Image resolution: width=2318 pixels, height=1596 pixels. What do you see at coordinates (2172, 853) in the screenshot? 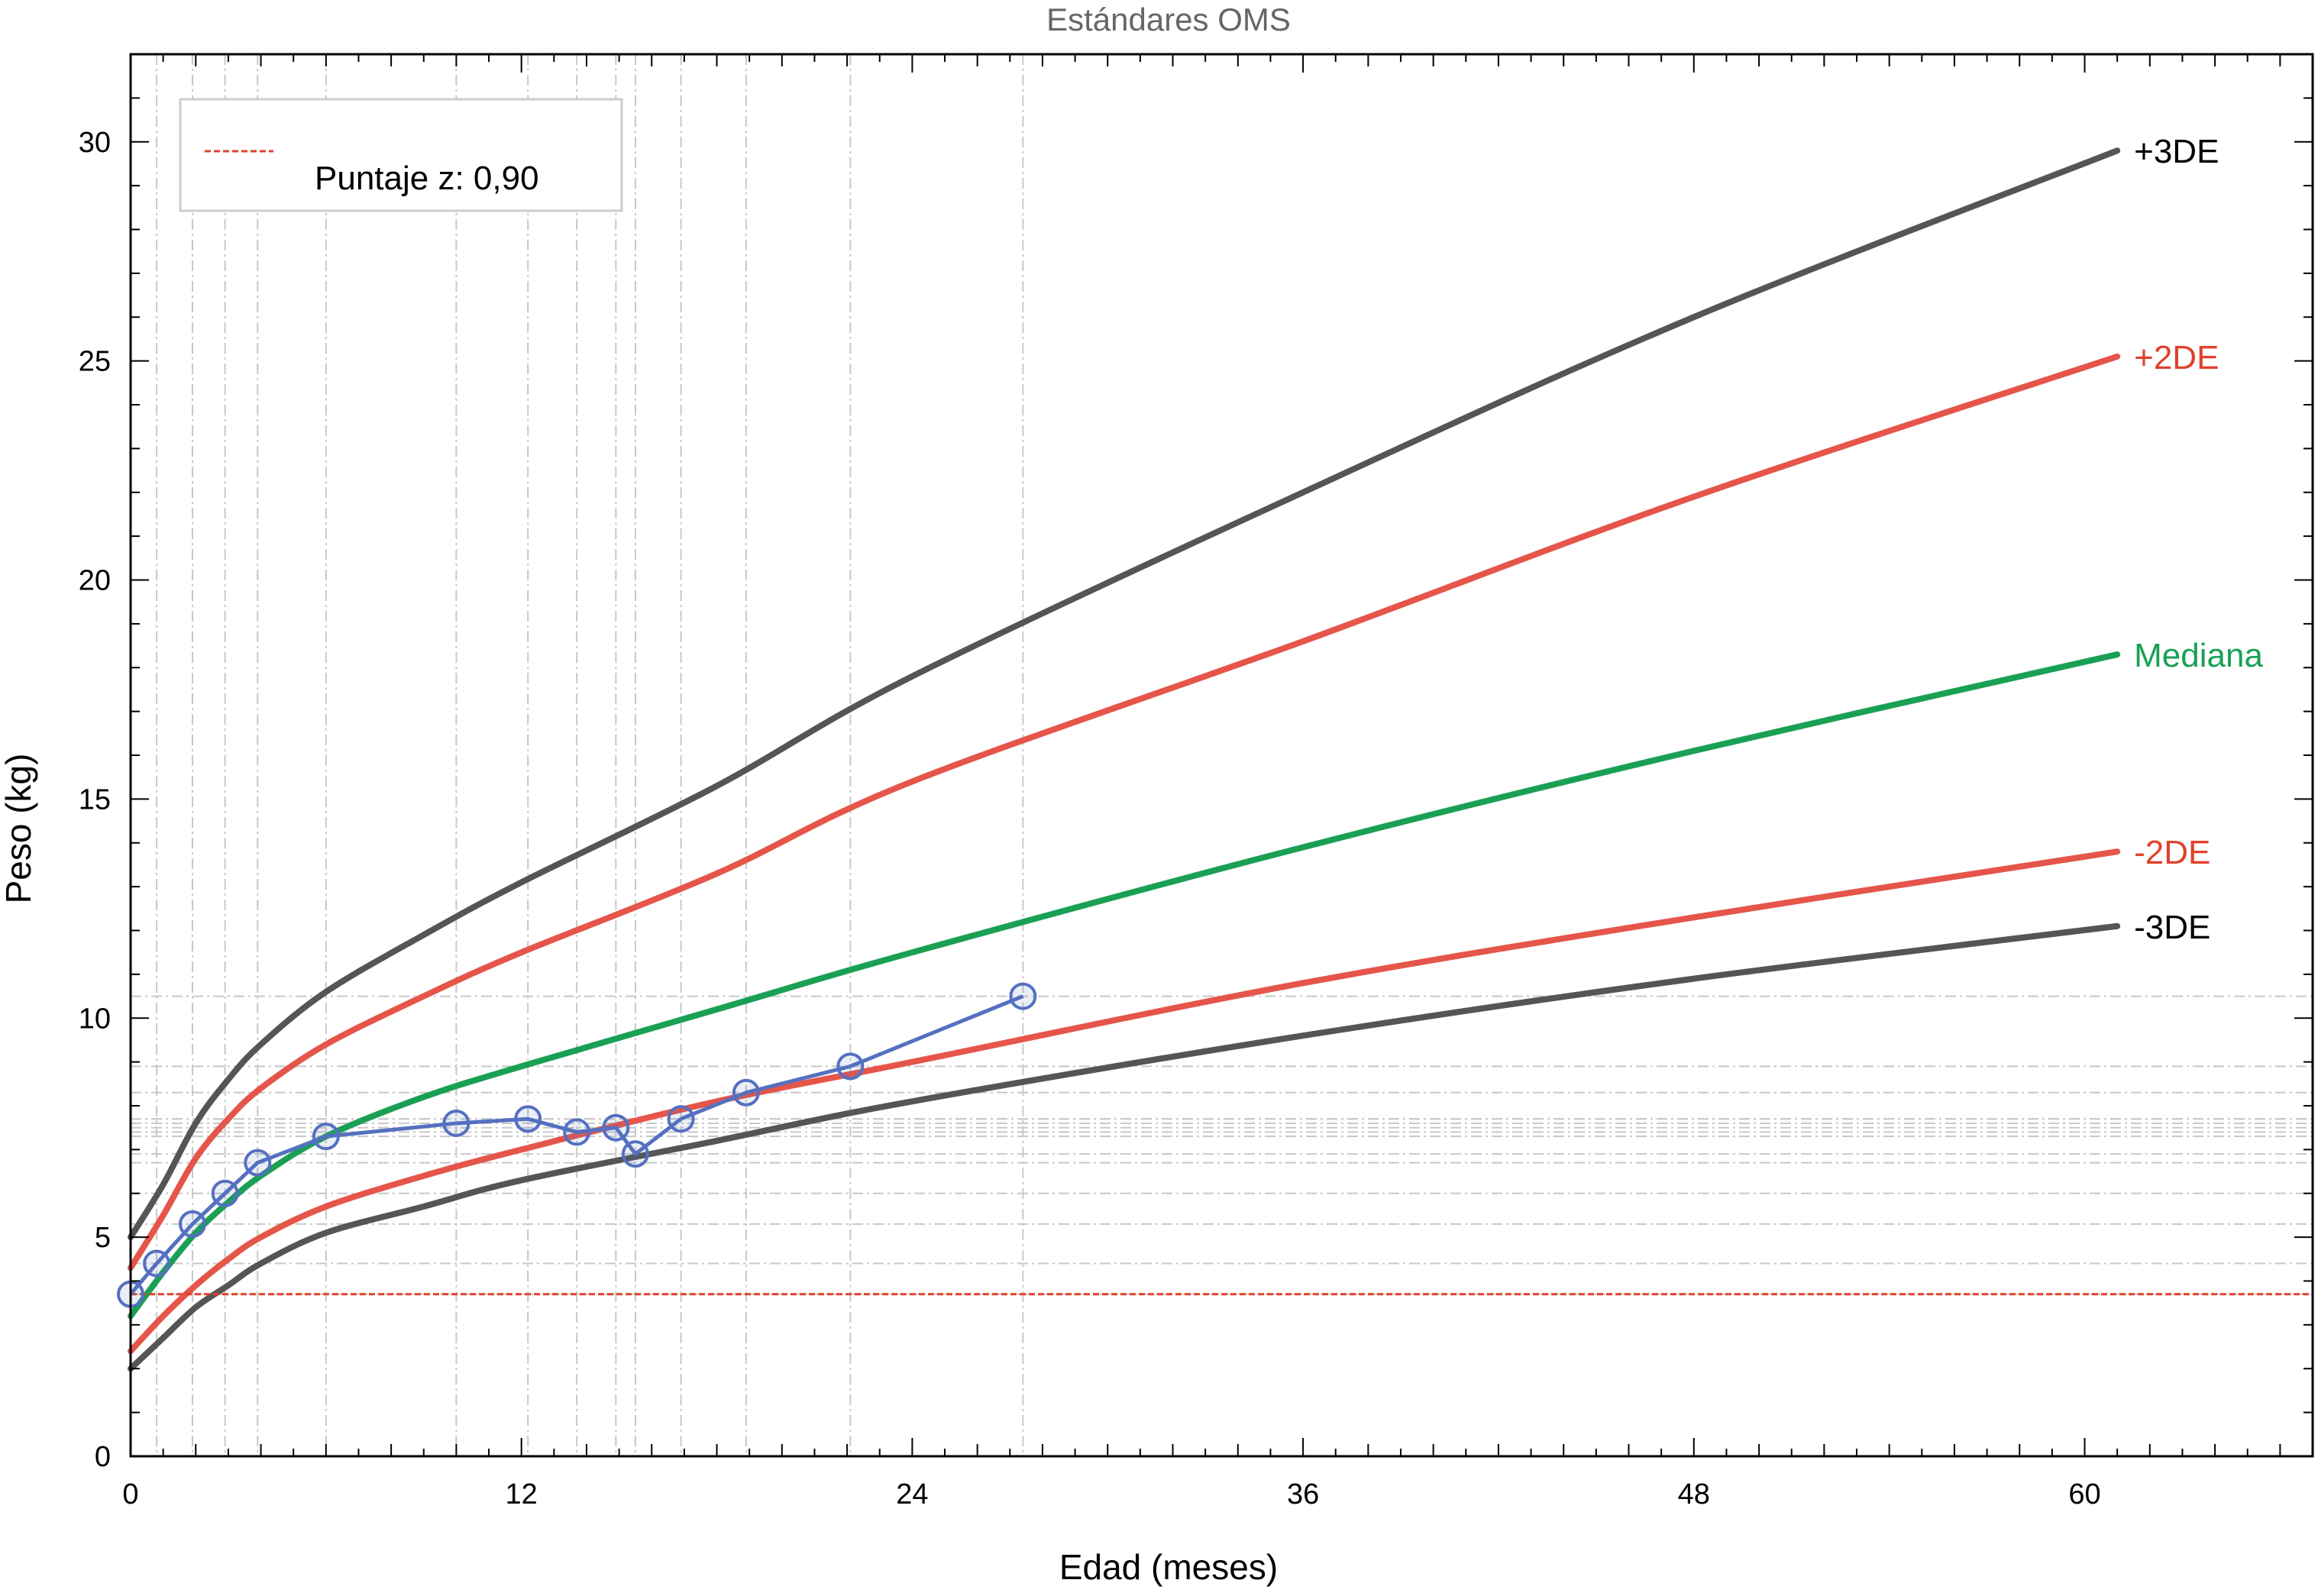
I see `curve-label-3: -2DE` at bounding box center [2172, 853].